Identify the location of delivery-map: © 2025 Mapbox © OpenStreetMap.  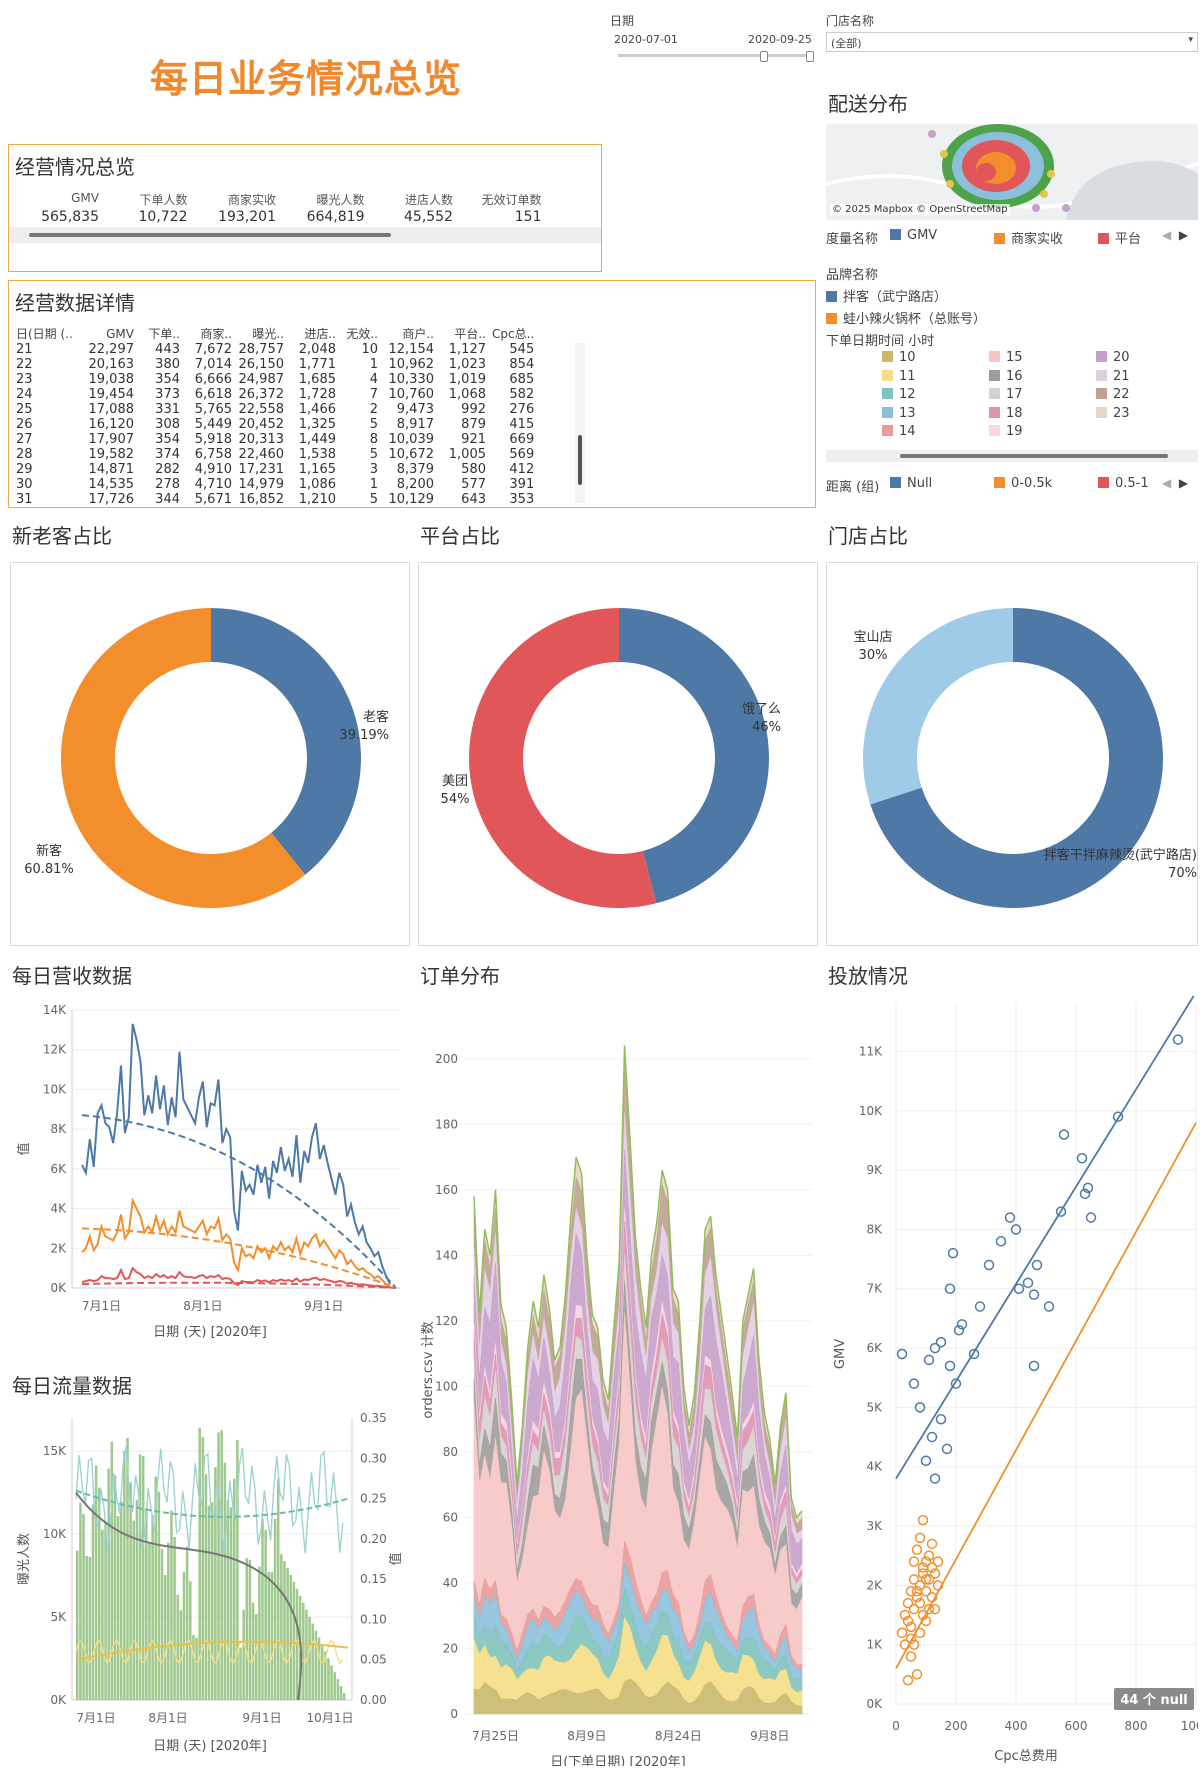
(1012, 172).